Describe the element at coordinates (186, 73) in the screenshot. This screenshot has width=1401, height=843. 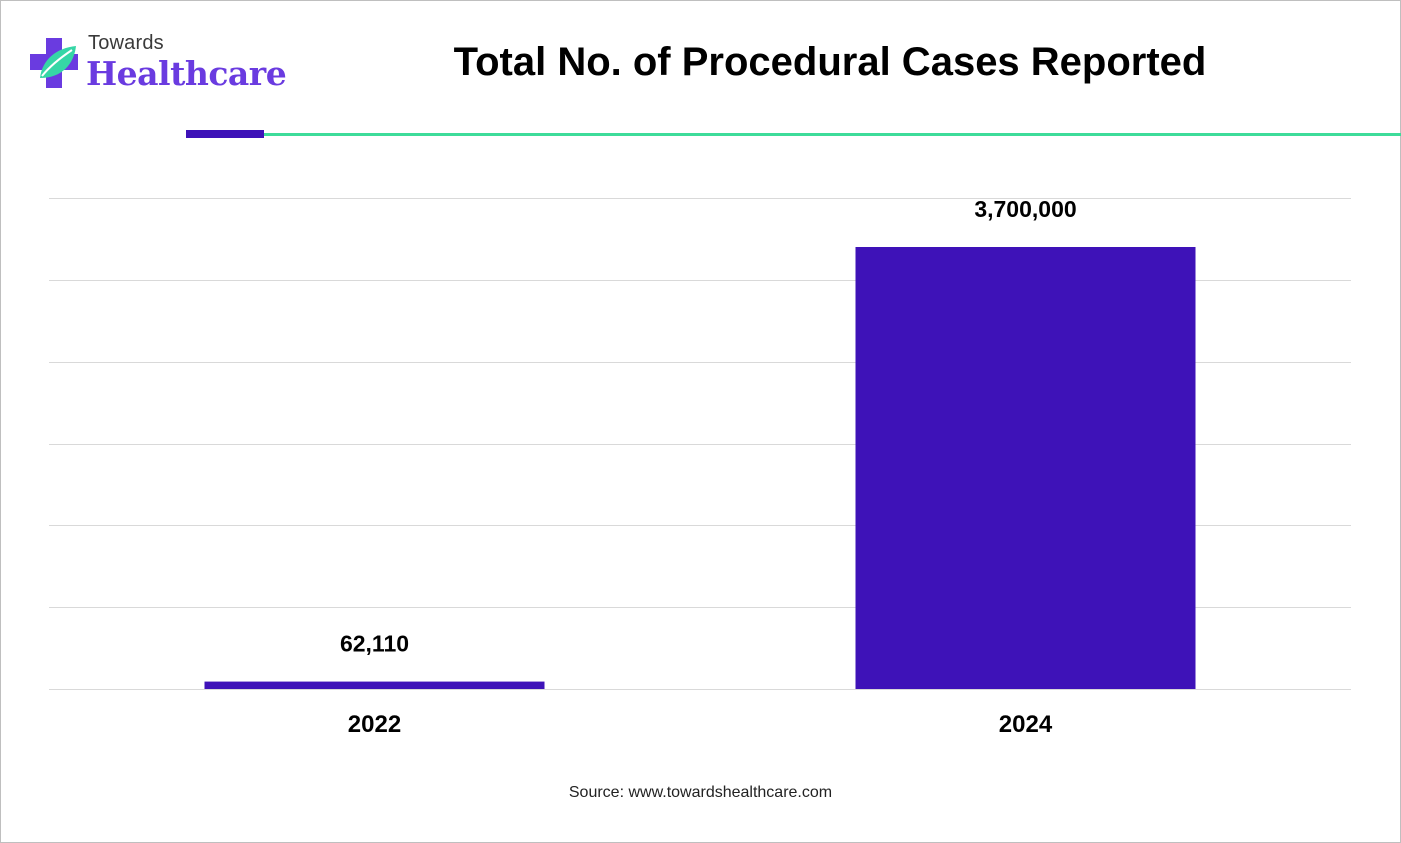
I see `logo-text-bottom: Healthcare` at that location.